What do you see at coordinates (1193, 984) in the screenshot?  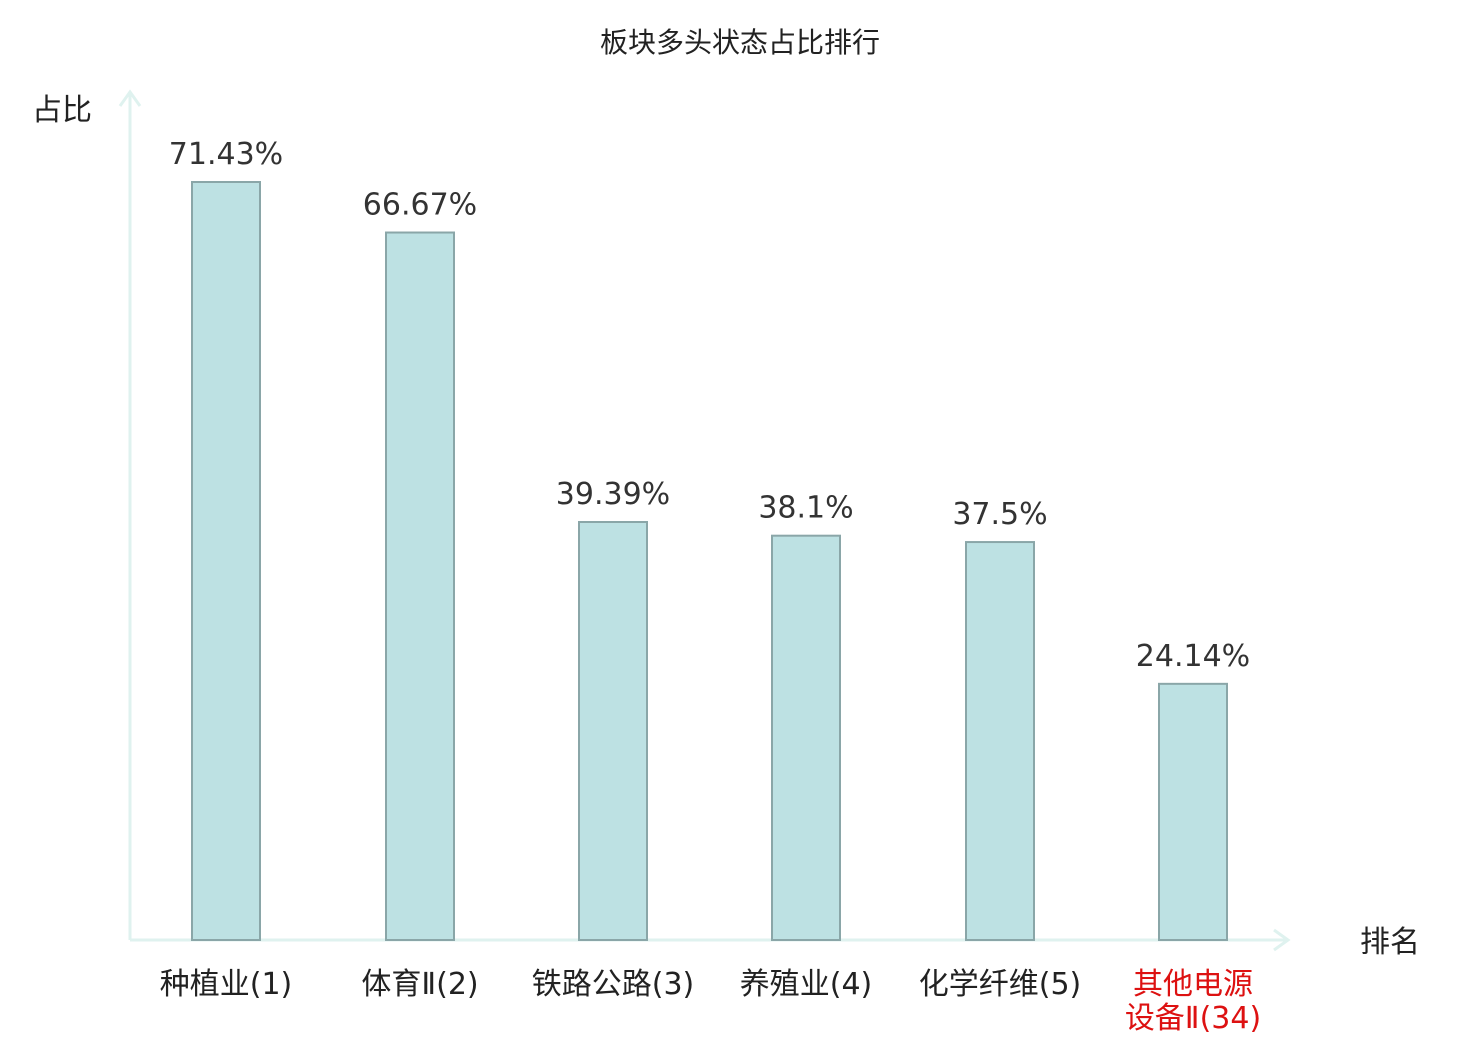 I see `x-tick-label: 其他电源` at bounding box center [1193, 984].